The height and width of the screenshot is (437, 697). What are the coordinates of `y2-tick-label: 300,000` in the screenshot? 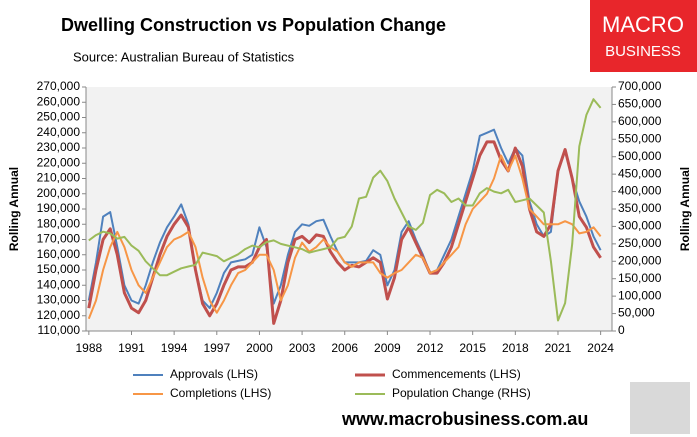 It's located at (640, 226).